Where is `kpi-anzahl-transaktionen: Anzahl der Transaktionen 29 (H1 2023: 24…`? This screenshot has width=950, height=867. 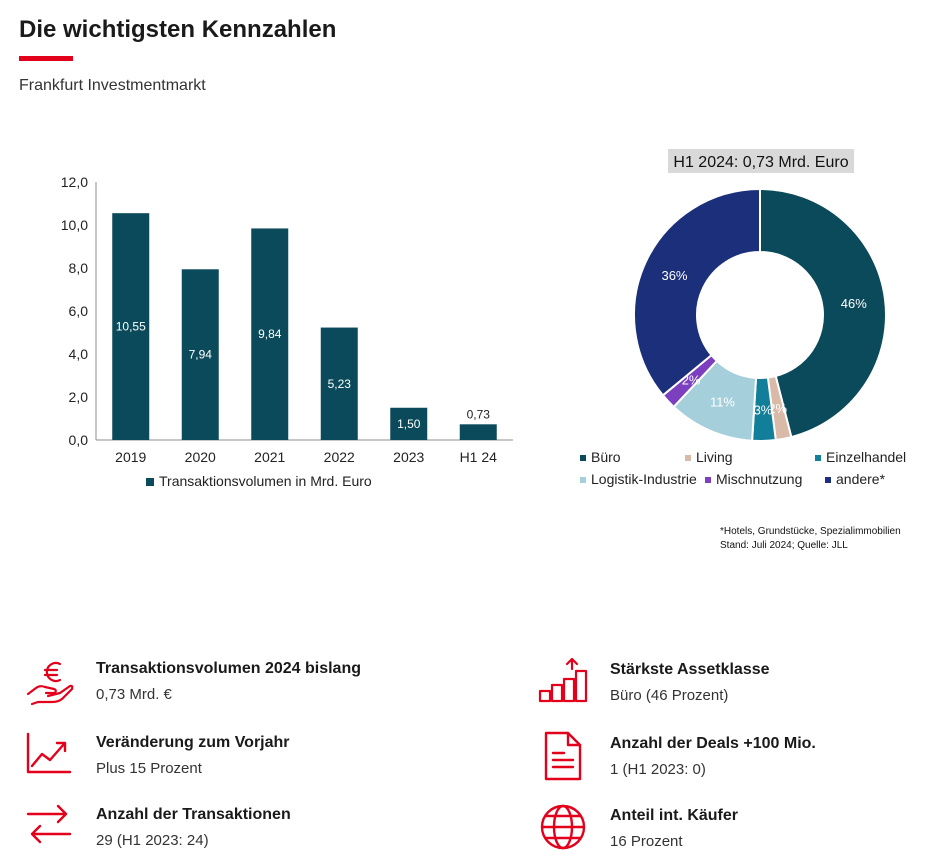
kpi-anzahl-transaktionen: Anzahl der Transaktionen 29 (H1 2023: 24… is located at coordinates (234, 832).